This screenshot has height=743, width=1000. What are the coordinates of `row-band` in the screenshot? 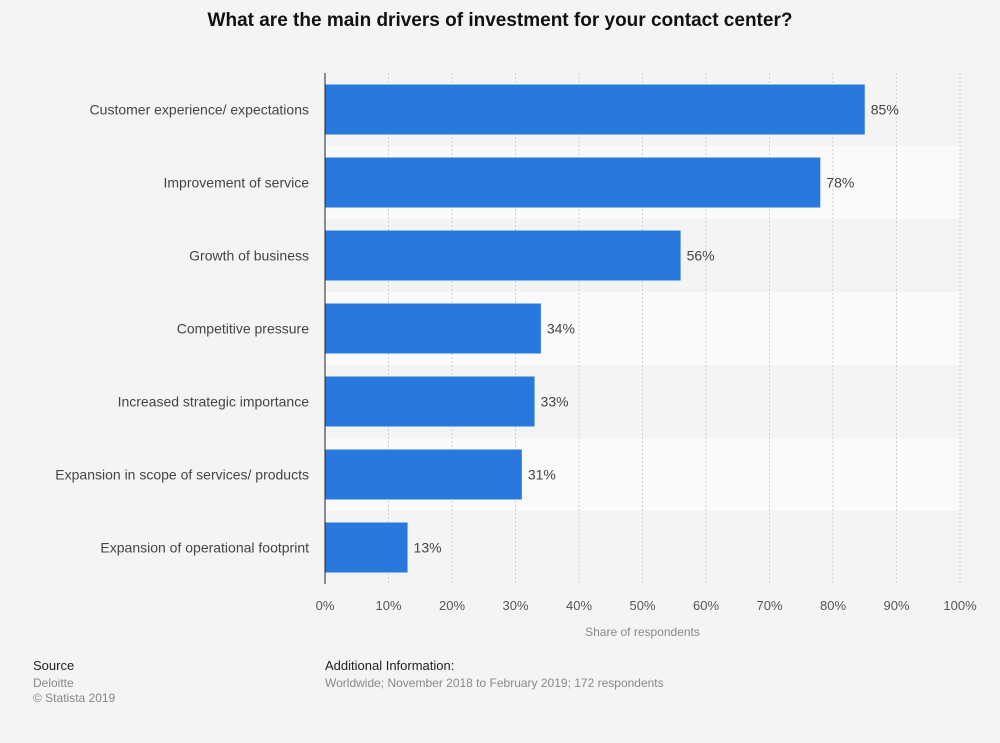 It's located at (642, 547).